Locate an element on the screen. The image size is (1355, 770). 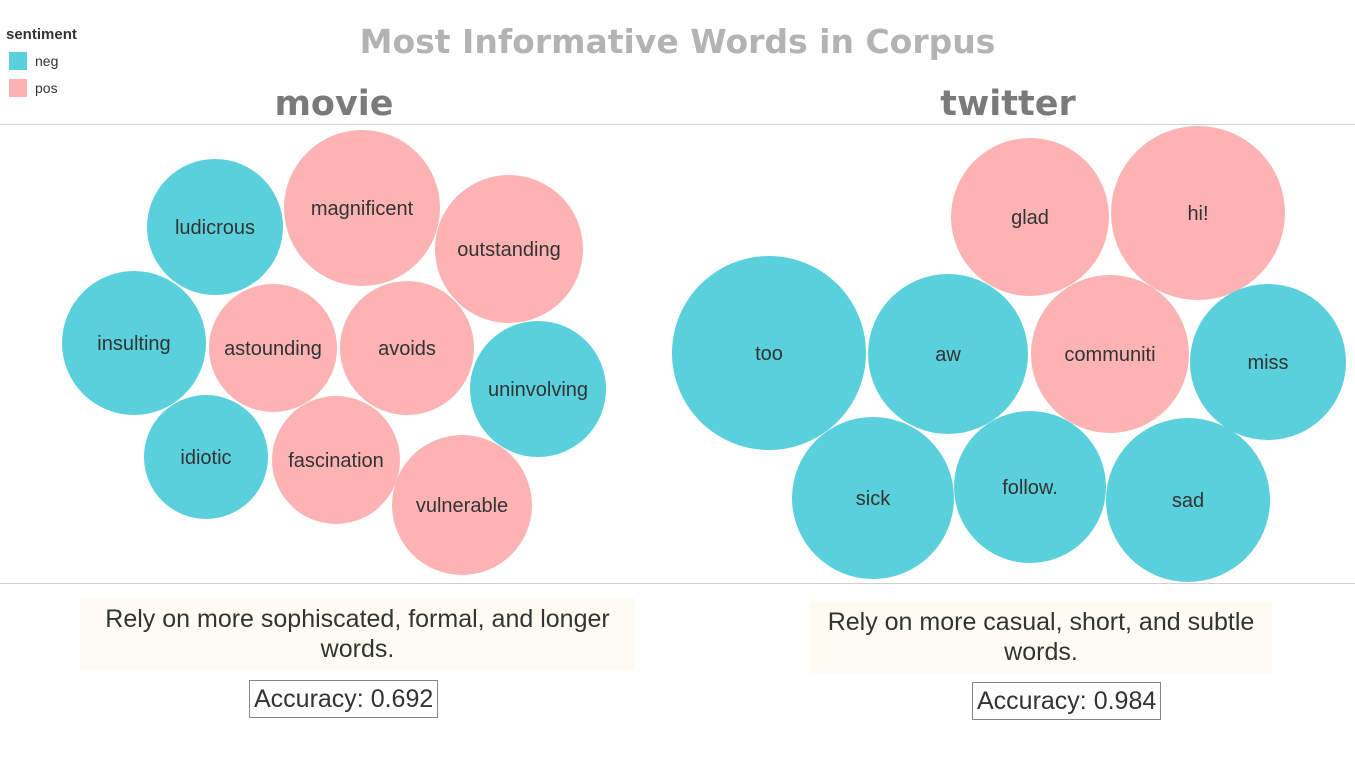
bubble-movie-outstanding is located at coordinates (509, 249).